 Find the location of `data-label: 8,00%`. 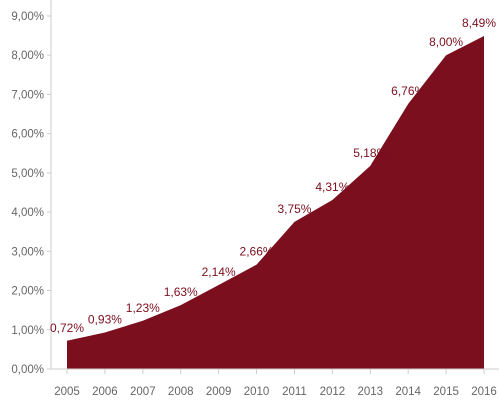

data-label: 8,00% is located at coordinates (446, 42).